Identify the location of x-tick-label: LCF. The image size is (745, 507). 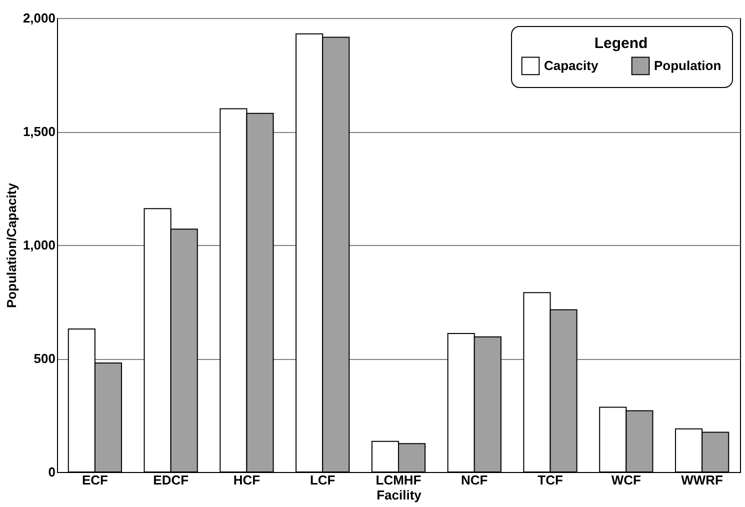
(323, 480).